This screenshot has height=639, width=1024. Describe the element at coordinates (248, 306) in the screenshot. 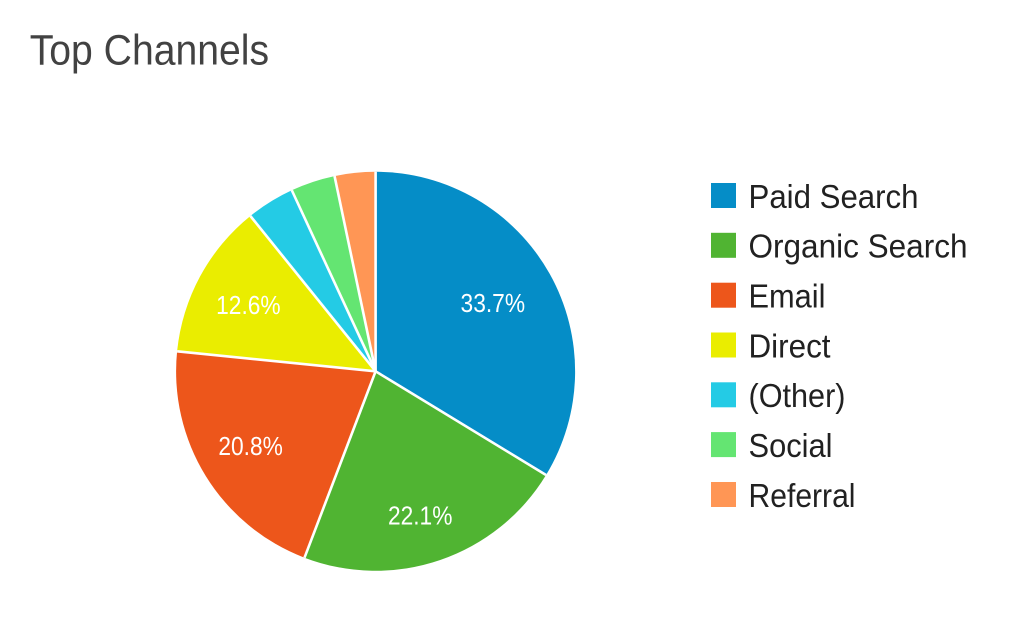

I see `svg-text: 12.6%` at that location.